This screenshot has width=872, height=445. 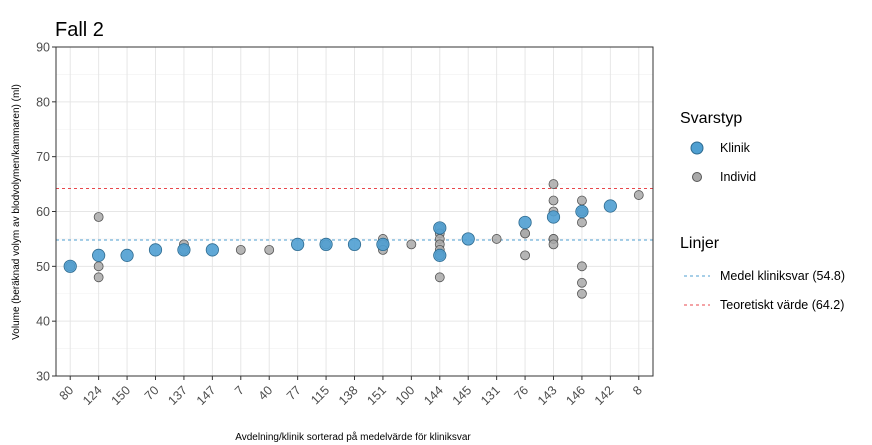 What do you see at coordinates (79, 30) in the screenshot?
I see `chart-title: Fall 2` at bounding box center [79, 30].